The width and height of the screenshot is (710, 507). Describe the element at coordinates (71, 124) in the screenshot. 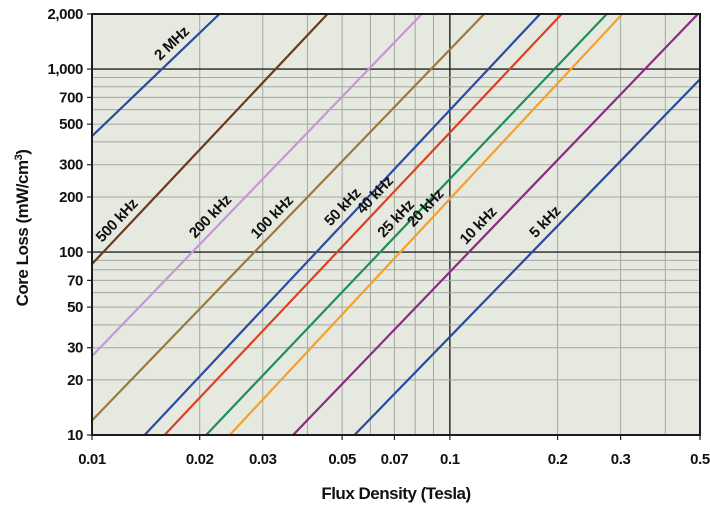

I see `y-tick-label: 500` at that location.